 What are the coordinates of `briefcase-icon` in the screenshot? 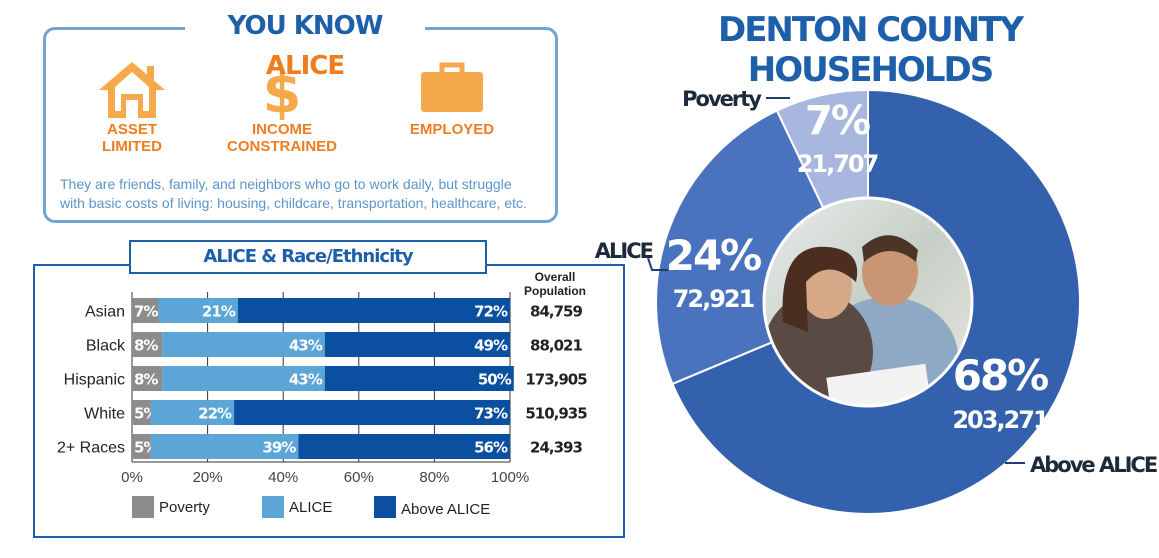 It's located at (452, 87).